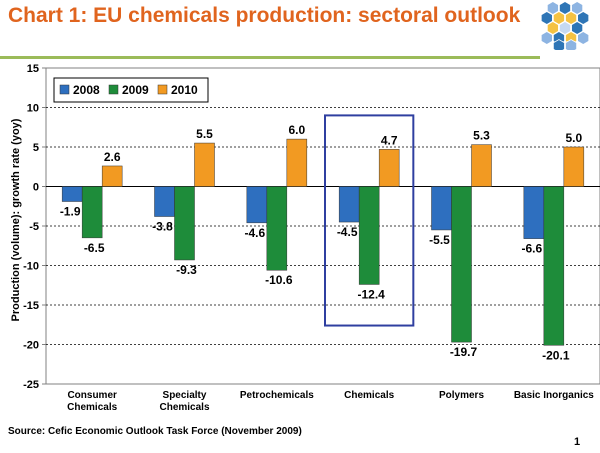 The image size is (600, 453). I want to click on legend-label: 2008, so click(86, 90).